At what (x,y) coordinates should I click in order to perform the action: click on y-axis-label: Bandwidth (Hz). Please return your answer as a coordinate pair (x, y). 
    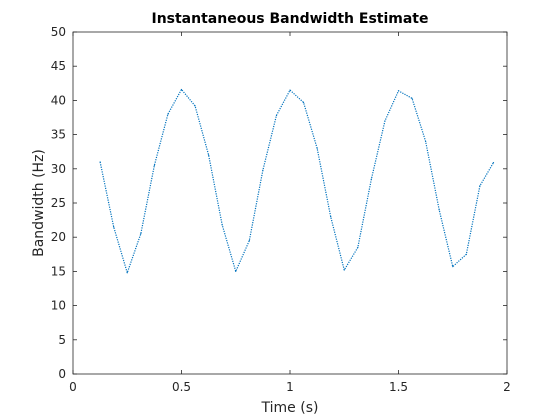
    Looking at the image, I should click on (39, 203).